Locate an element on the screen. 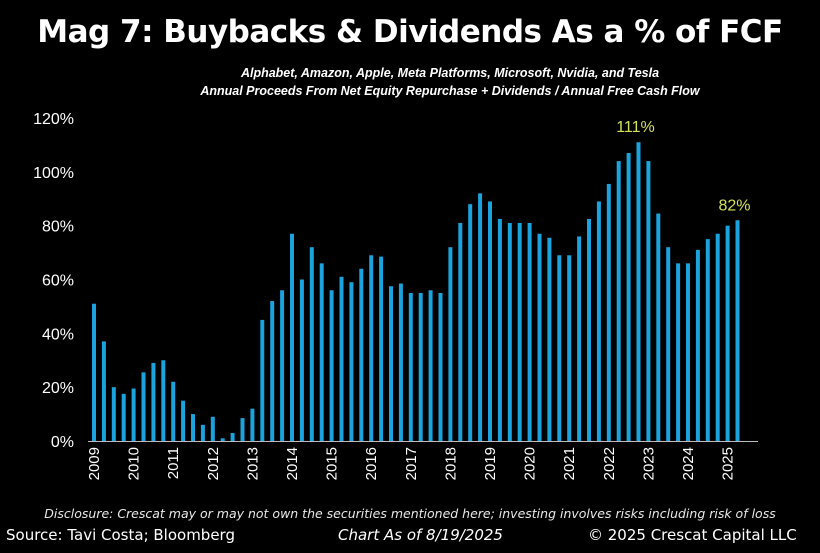 This screenshot has width=820, height=553. y-tick-label: 40% is located at coordinates (58, 334).